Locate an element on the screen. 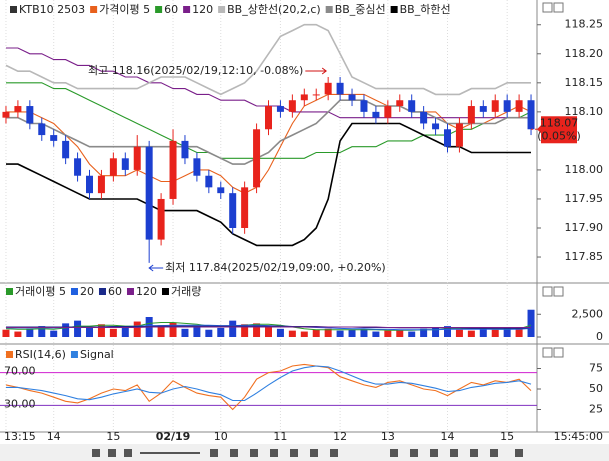 The width and height of the screenshot is (609, 461). y-tick-label: 0 is located at coordinates (599, 336).